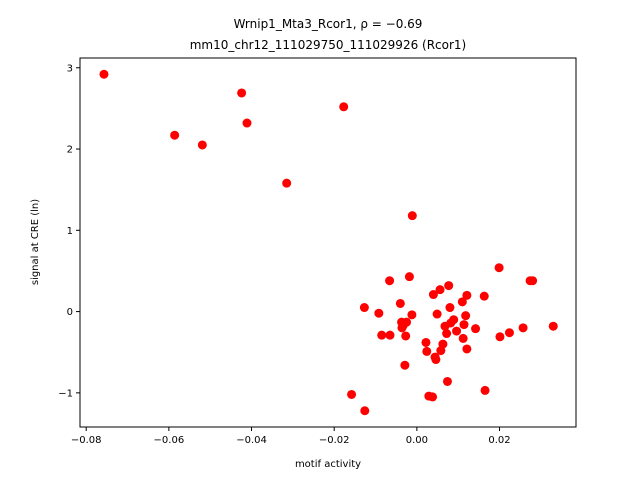 This screenshot has height=480, width=640. What do you see at coordinates (70, 68) in the screenshot?
I see `y-tick-label: 3` at bounding box center [70, 68].